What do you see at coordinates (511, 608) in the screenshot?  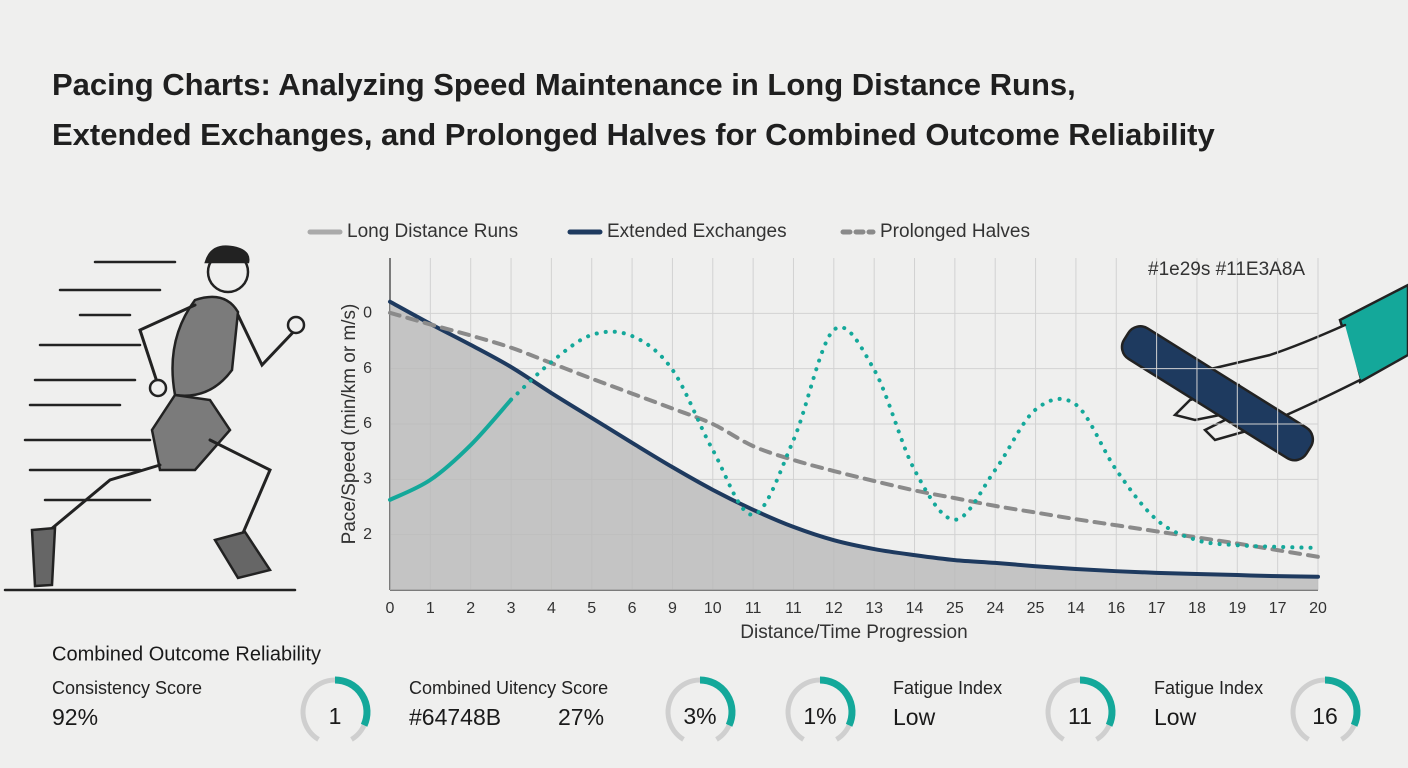 I see `x-tick-label: 3` at bounding box center [511, 608].